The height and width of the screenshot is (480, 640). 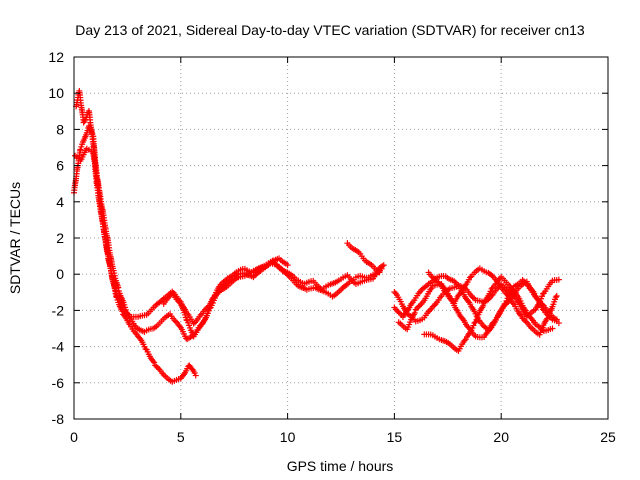 What do you see at coordinates (60, 166) in the screenshot?
I see `y-tick-label: 6` at bounding box center [60, 166].